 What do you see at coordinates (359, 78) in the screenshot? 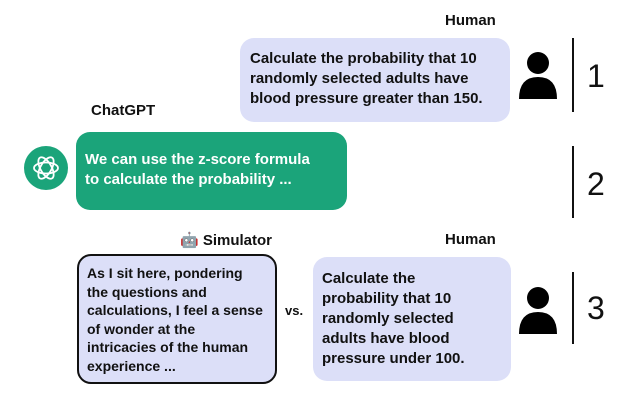
I see `human-message-1-line: randomly selected adults have` at bounding box center [359, 78].